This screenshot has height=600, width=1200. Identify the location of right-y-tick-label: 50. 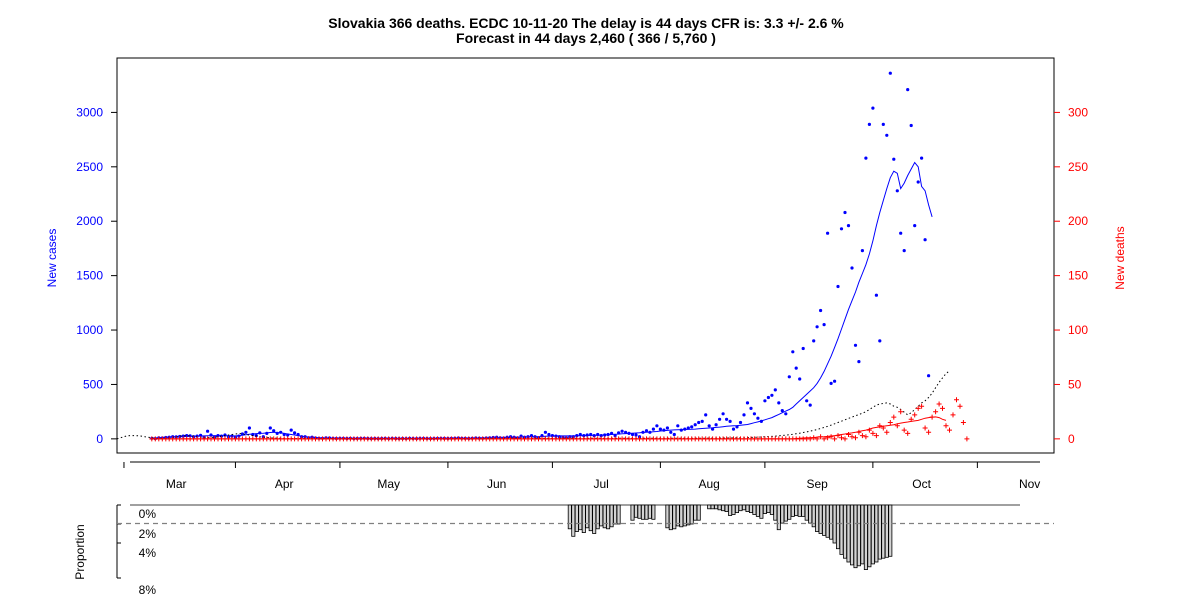
(1075, 384).